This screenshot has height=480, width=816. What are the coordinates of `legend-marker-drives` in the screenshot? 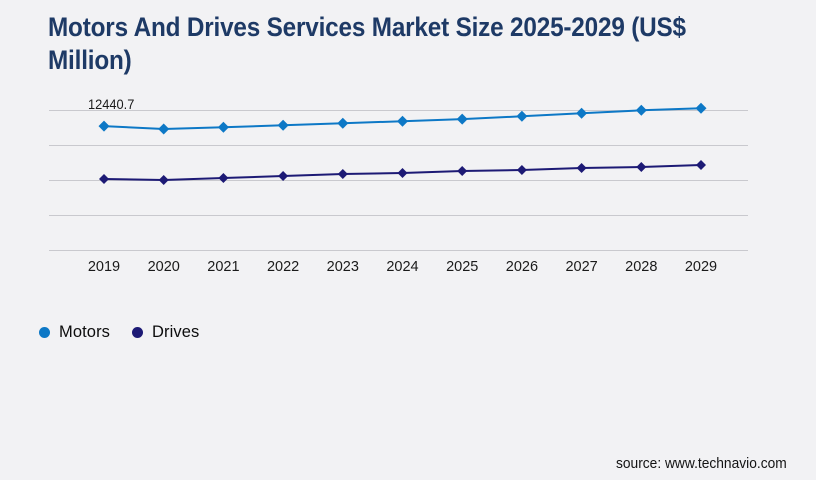 It's located at (138, 332).